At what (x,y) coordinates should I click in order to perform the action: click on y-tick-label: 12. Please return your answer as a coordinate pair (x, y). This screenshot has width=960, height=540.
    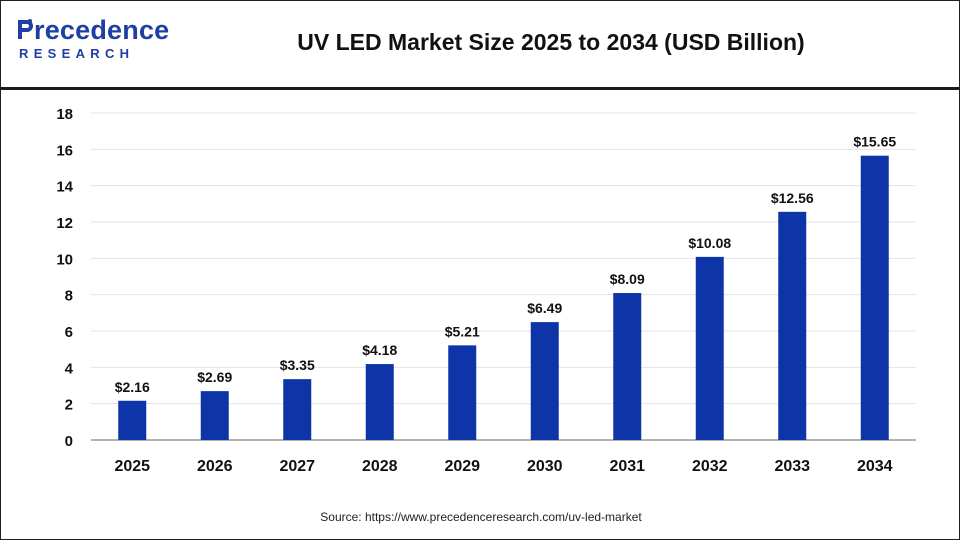
    Looking at the image, I should click on (64, 223).